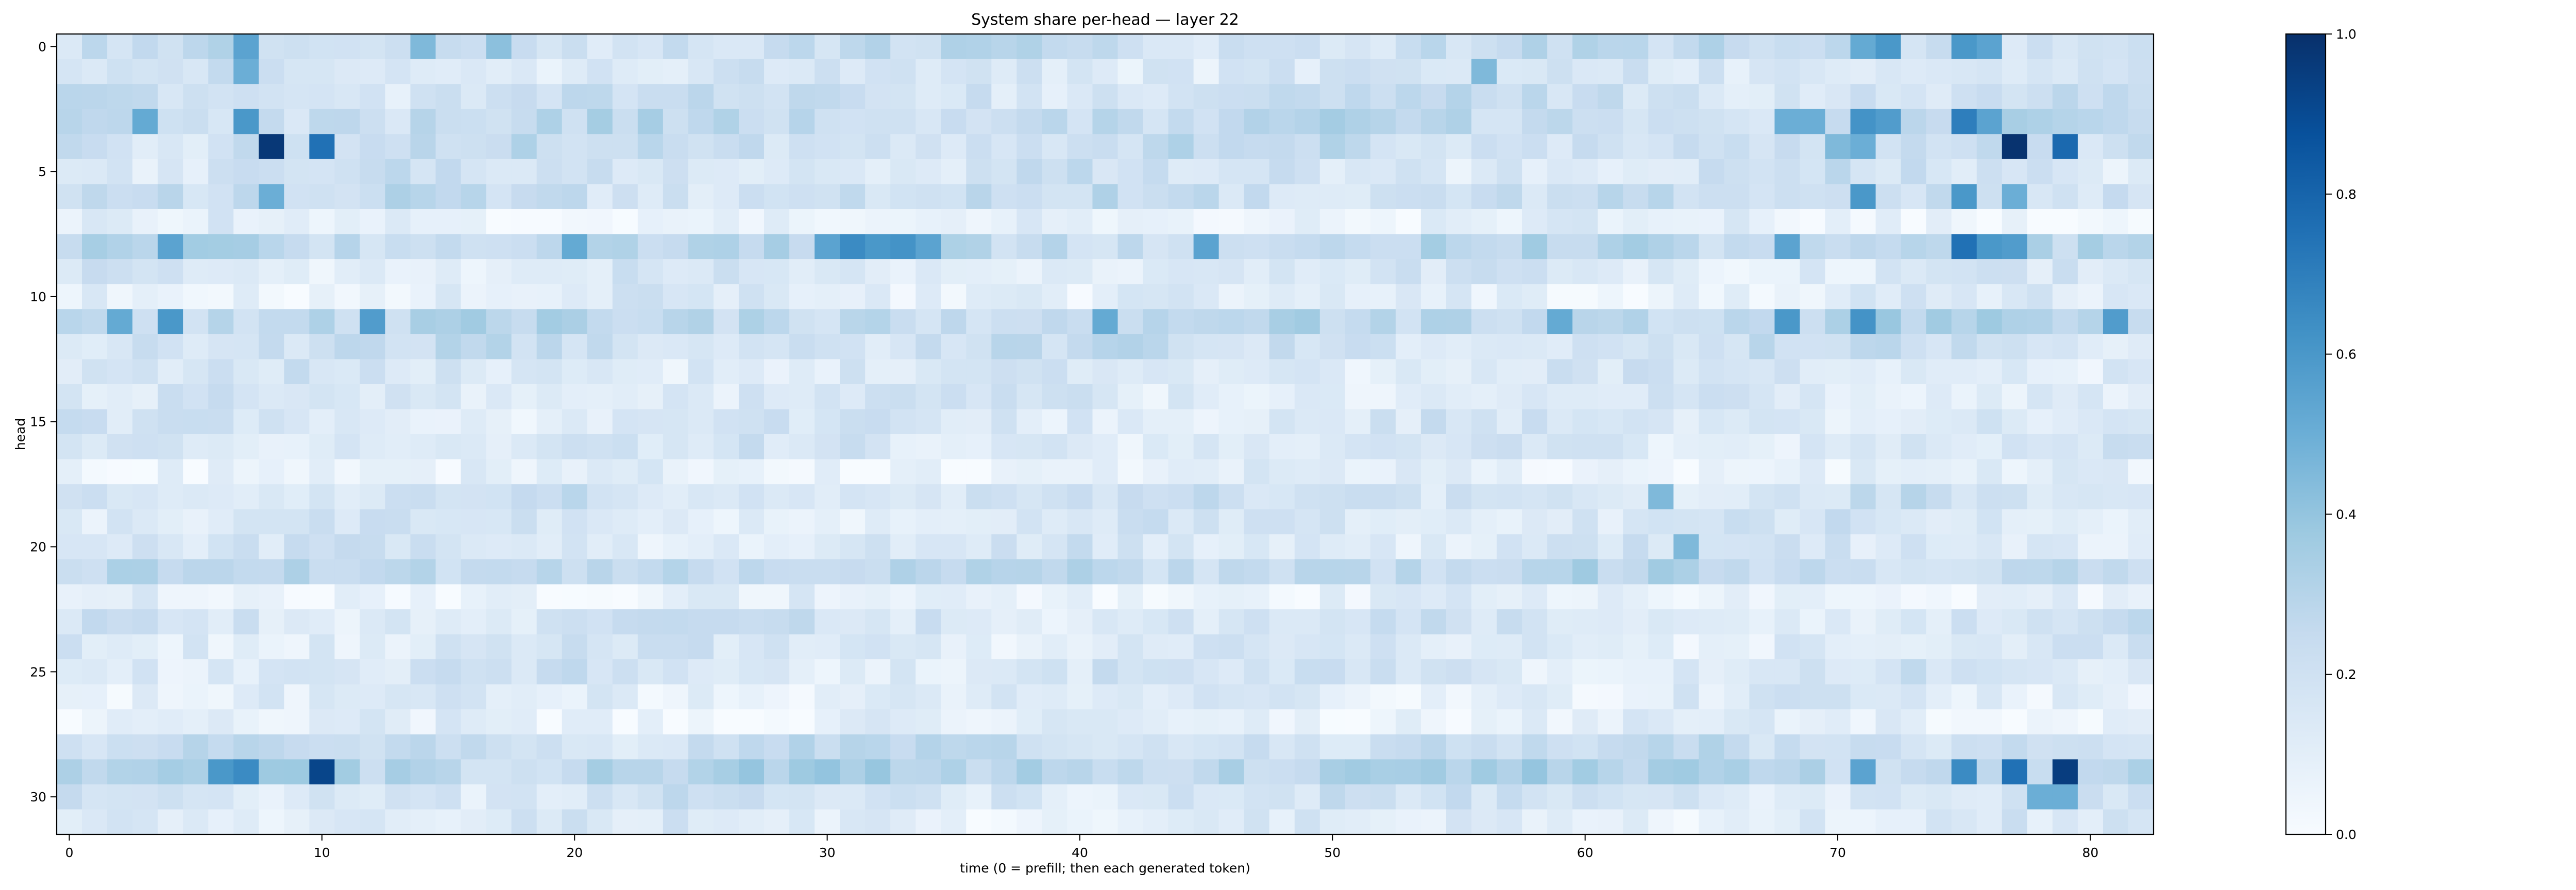 Image resolution: width=2576 pixels, height=890 pixels. I want to click on y-tick-label: 0, so click(42, 46).